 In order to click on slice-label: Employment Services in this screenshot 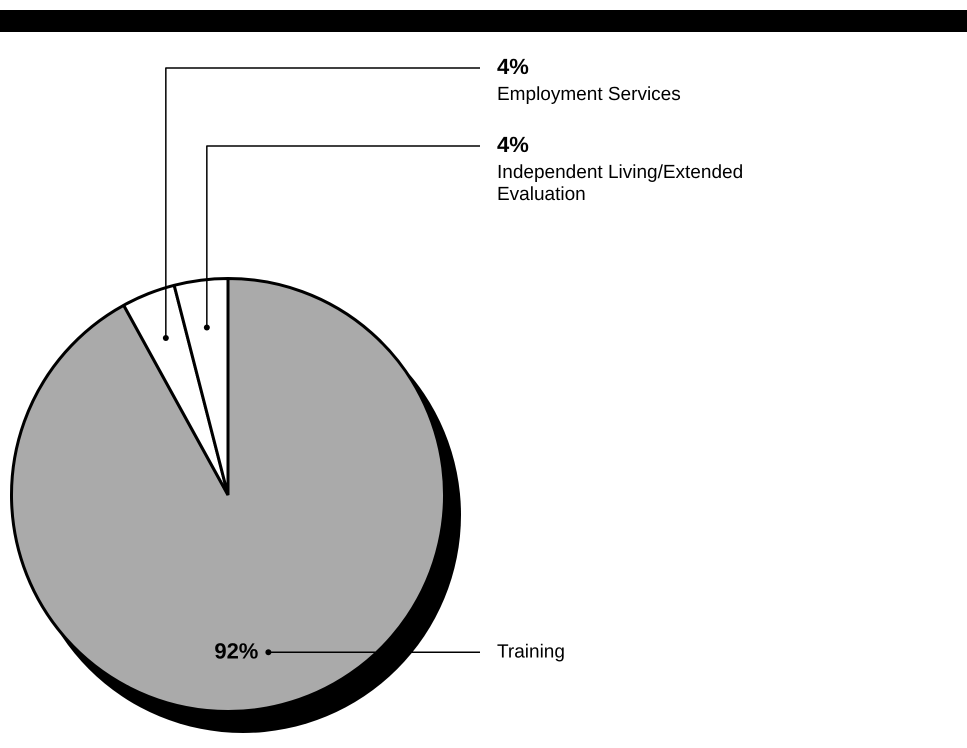, I will do `click(589, 95)`.